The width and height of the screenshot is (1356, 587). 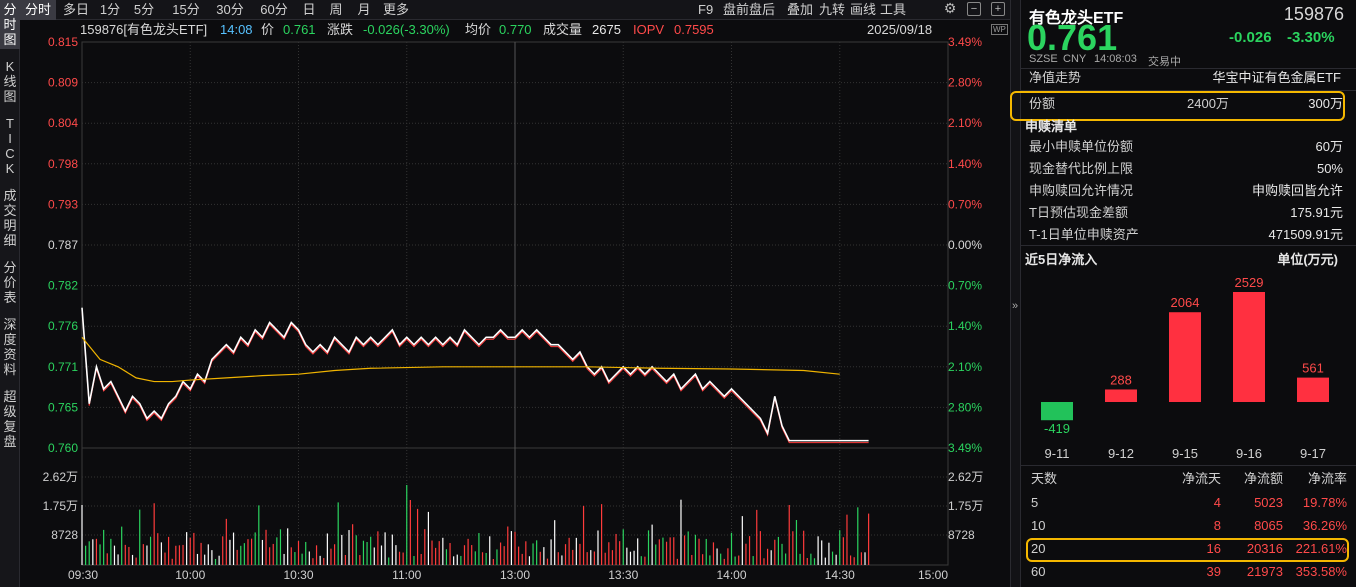 What do you see at coordinates (274, 9) in the screenshot?
I see `toolbar-tab-6: 60分` at bounding box center [274, 9].